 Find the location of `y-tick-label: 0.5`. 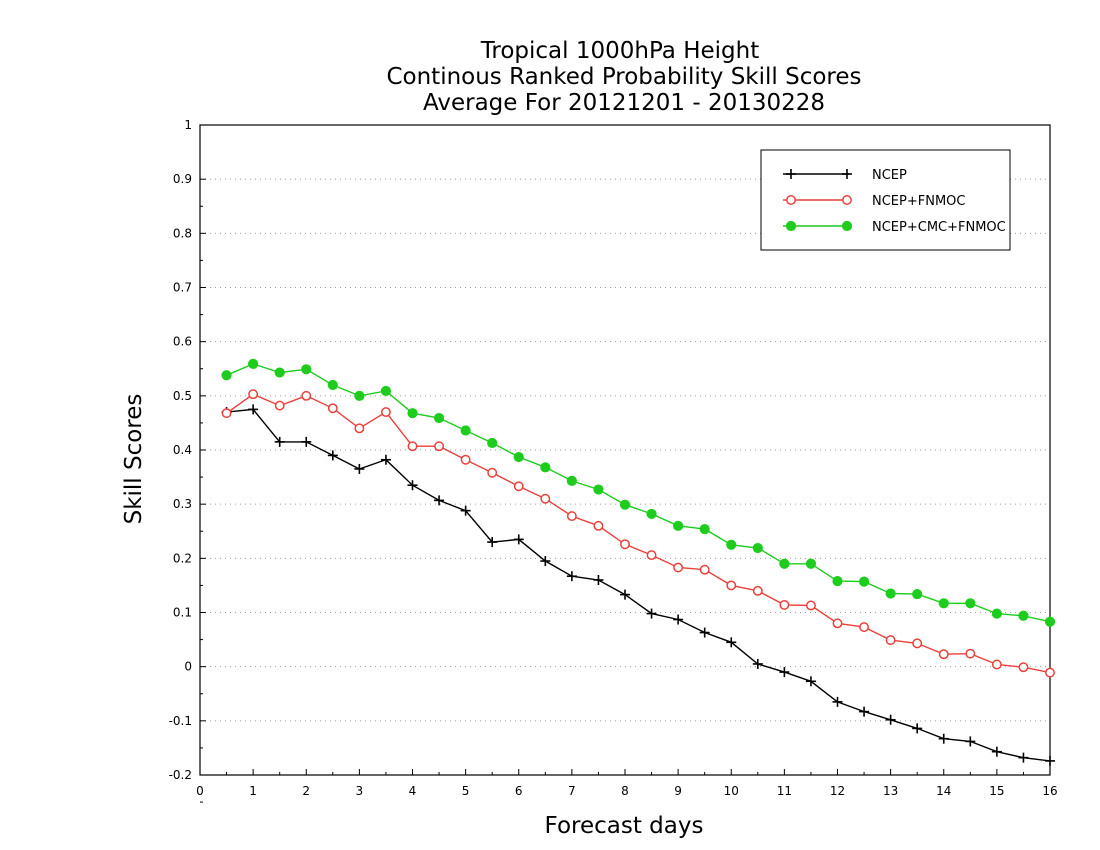

y-tick-label: 0.5 is located at coordinates (182, 396).